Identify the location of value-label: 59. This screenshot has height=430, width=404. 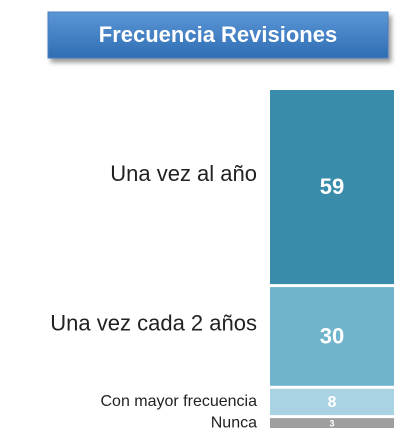
(332, 186).